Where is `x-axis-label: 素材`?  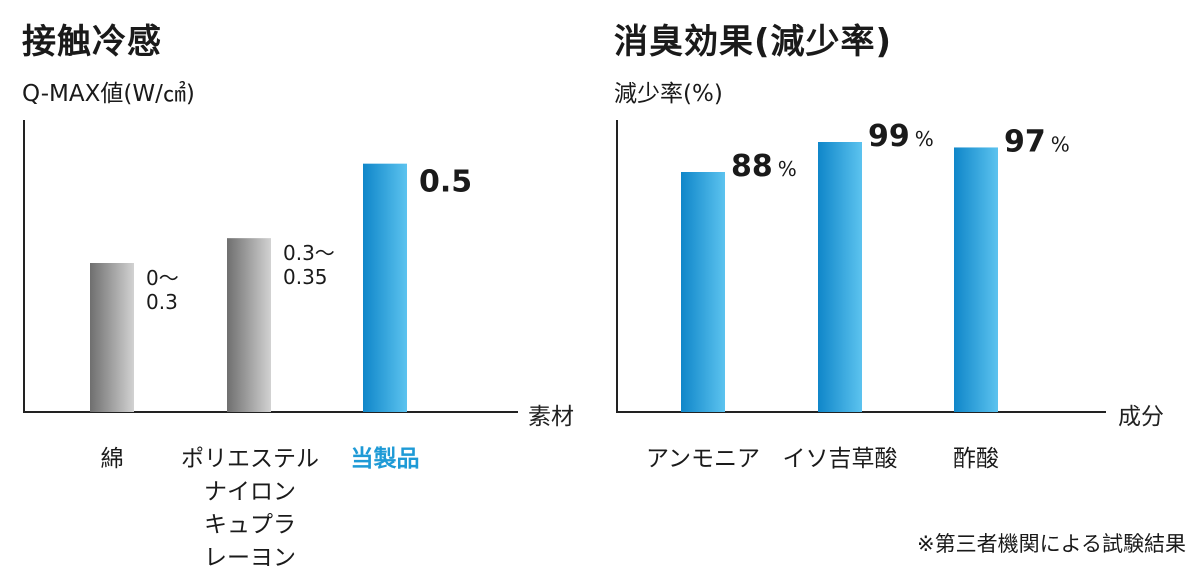
x-axis-label: 素材 is located at coordinates (551, 417).